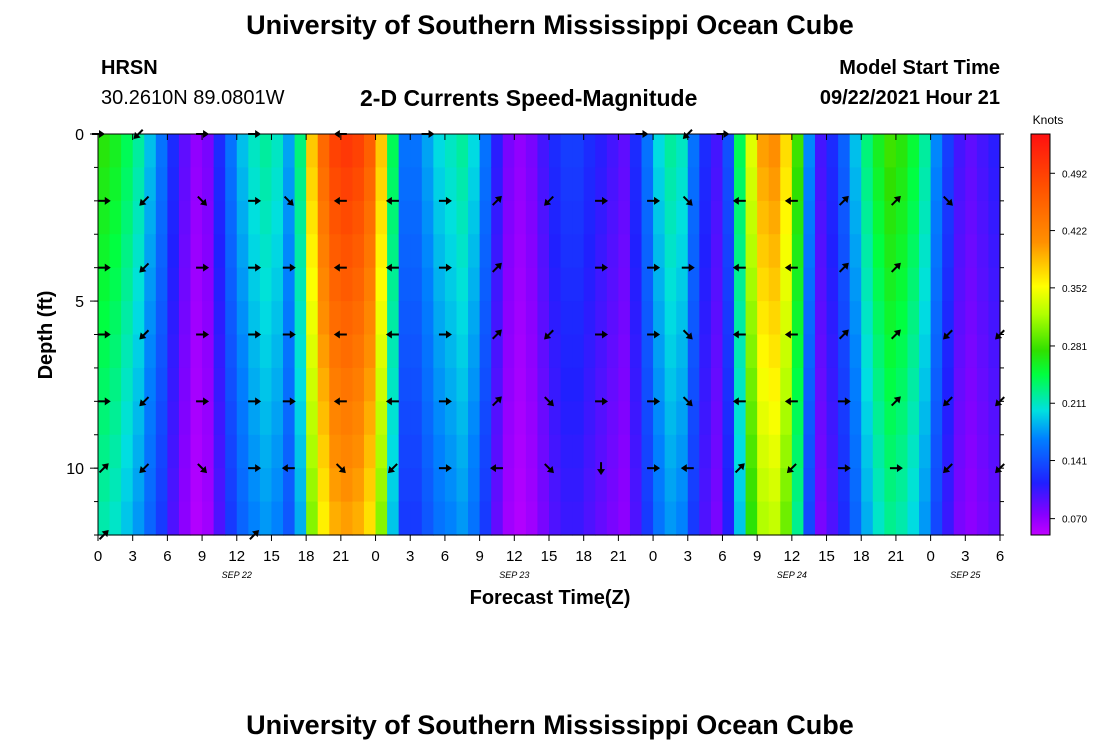 This screenshot has width=1100, height=750. What do you see at coordinates (271, 556) in the screenshot?
I see `x-tick-label: 15` at bounding box center [271, 556].